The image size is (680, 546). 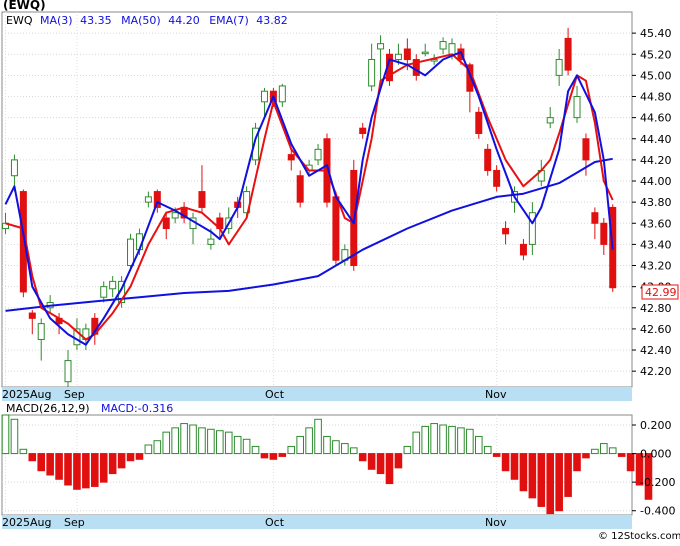 What do you see at coordinates (141, 20) in the screenshot?
I see `legend-ma50: MA(50)` at bounding box center [141, 20].